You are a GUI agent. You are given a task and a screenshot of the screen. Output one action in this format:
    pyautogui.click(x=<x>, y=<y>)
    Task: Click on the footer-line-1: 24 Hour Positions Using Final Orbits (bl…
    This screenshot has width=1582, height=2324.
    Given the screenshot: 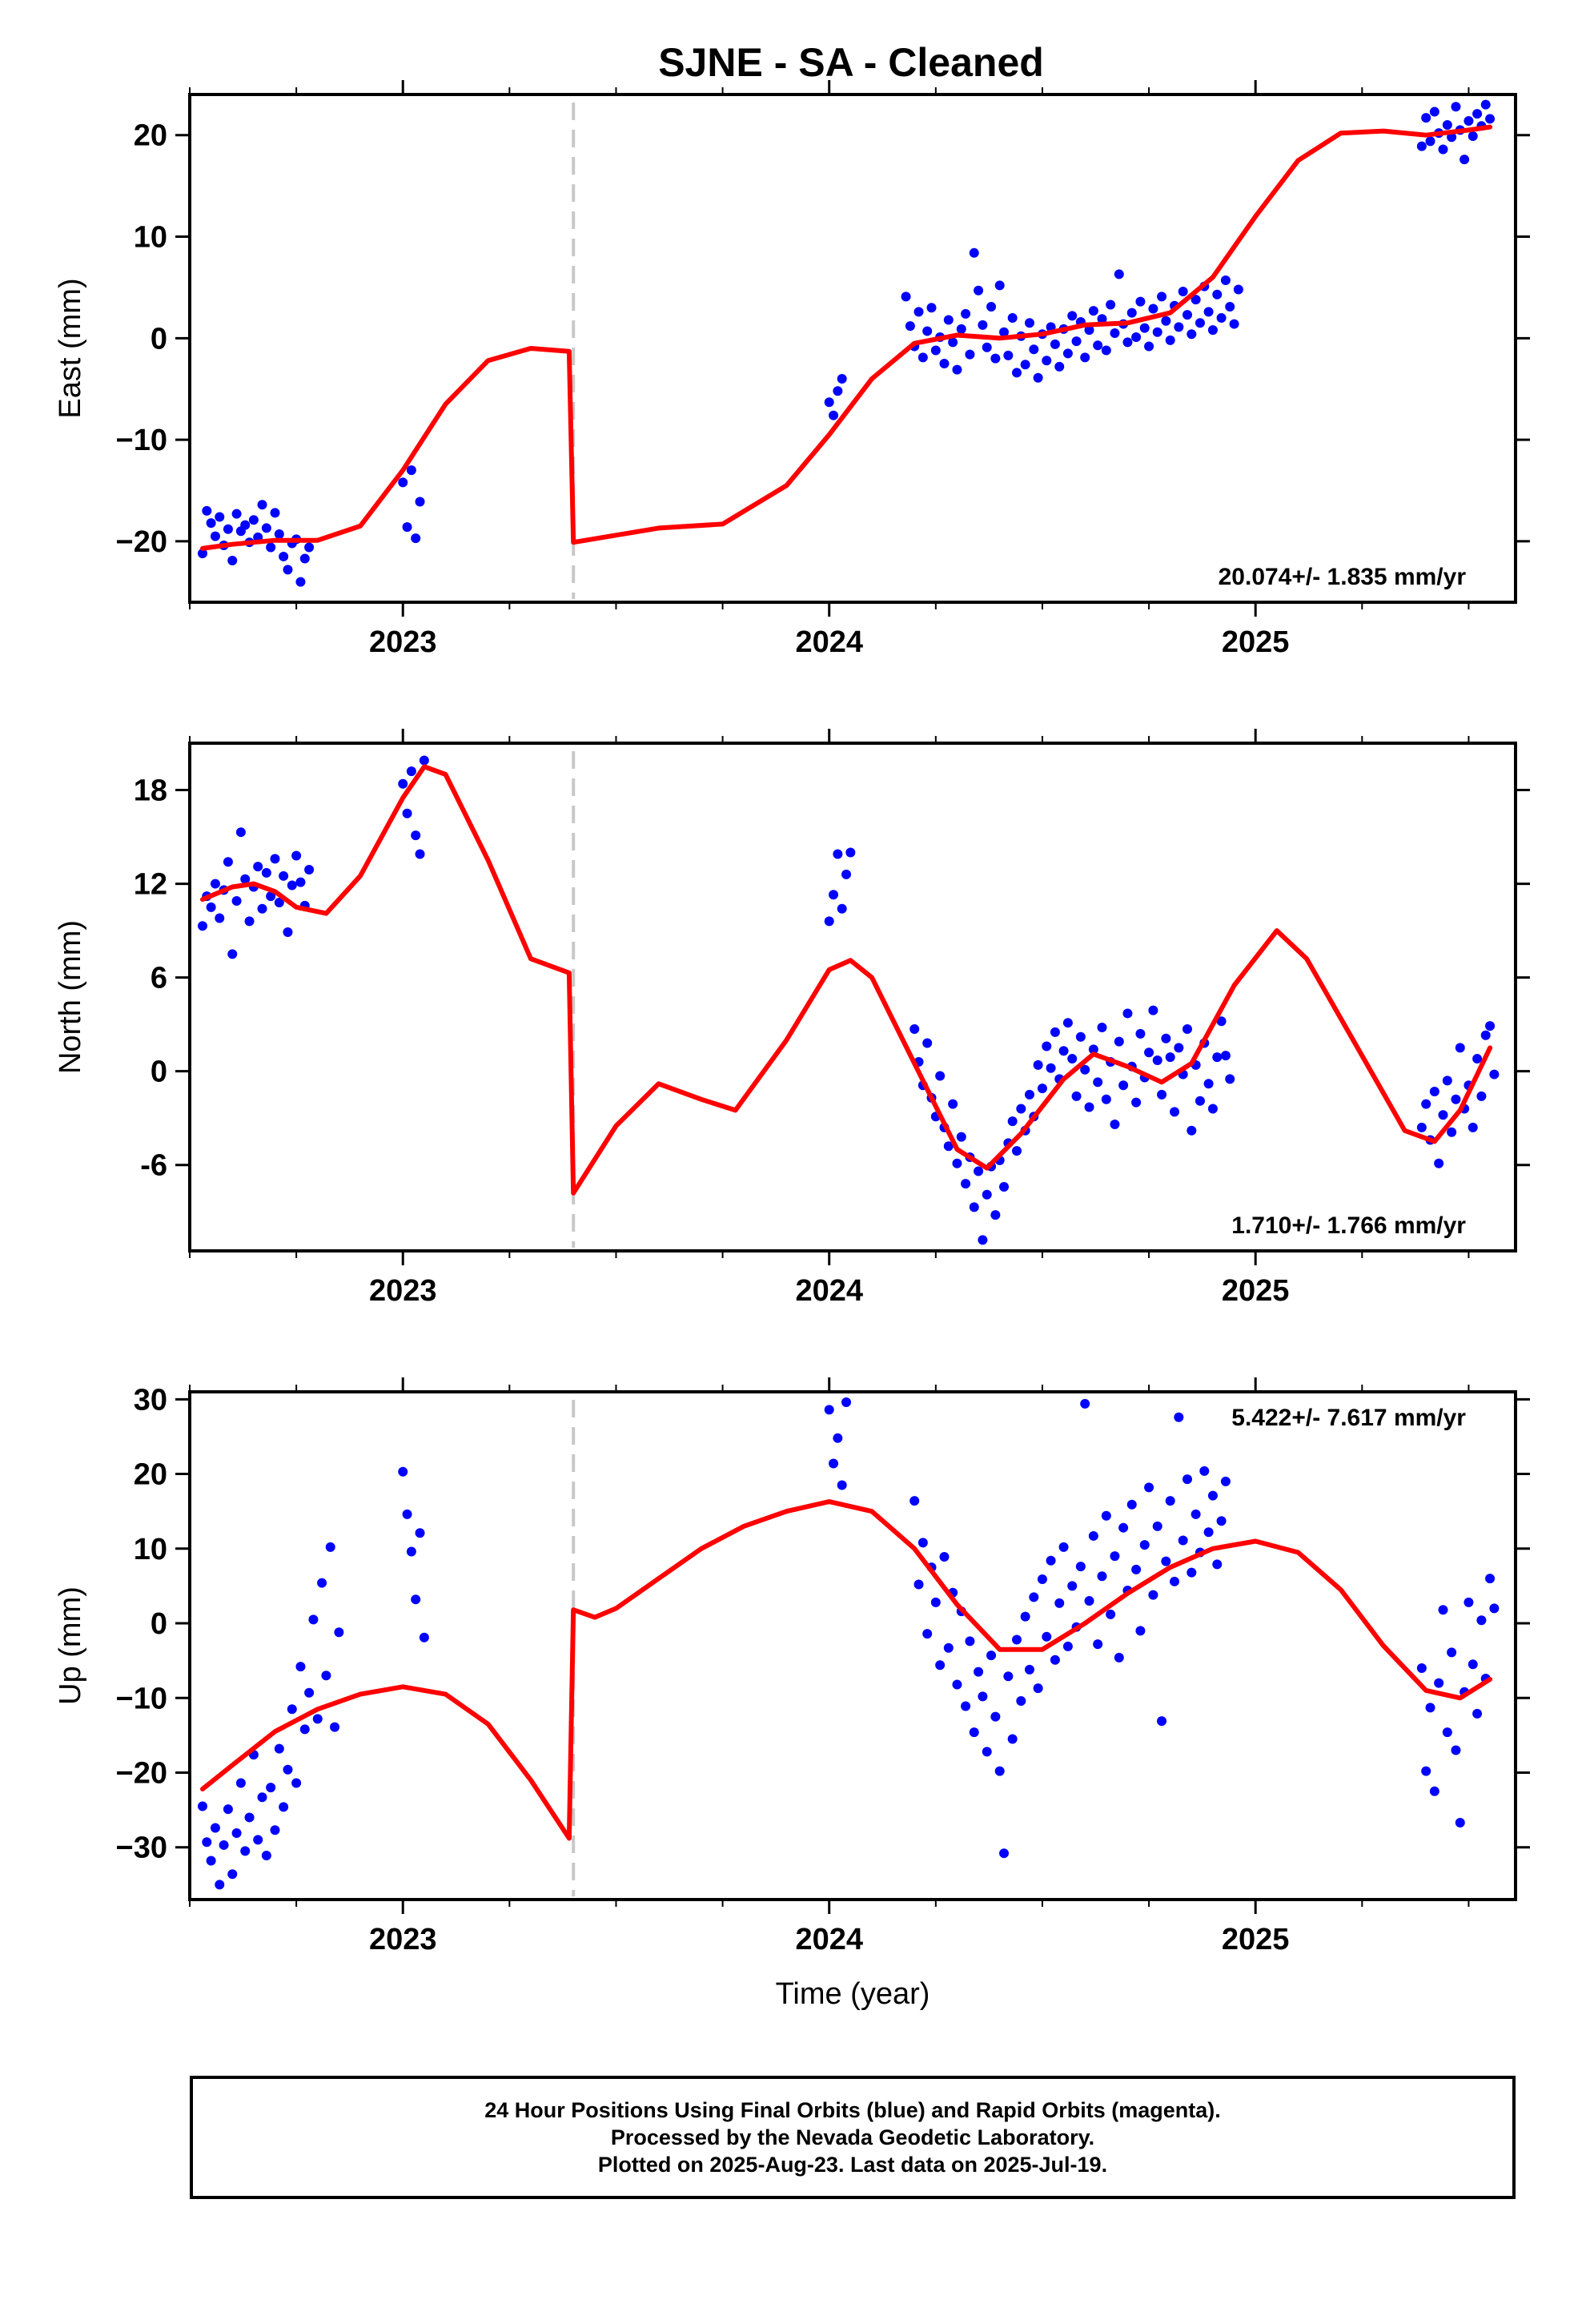 What is the action you would take?
    pyautogui.click(x=852, y=2110)
    